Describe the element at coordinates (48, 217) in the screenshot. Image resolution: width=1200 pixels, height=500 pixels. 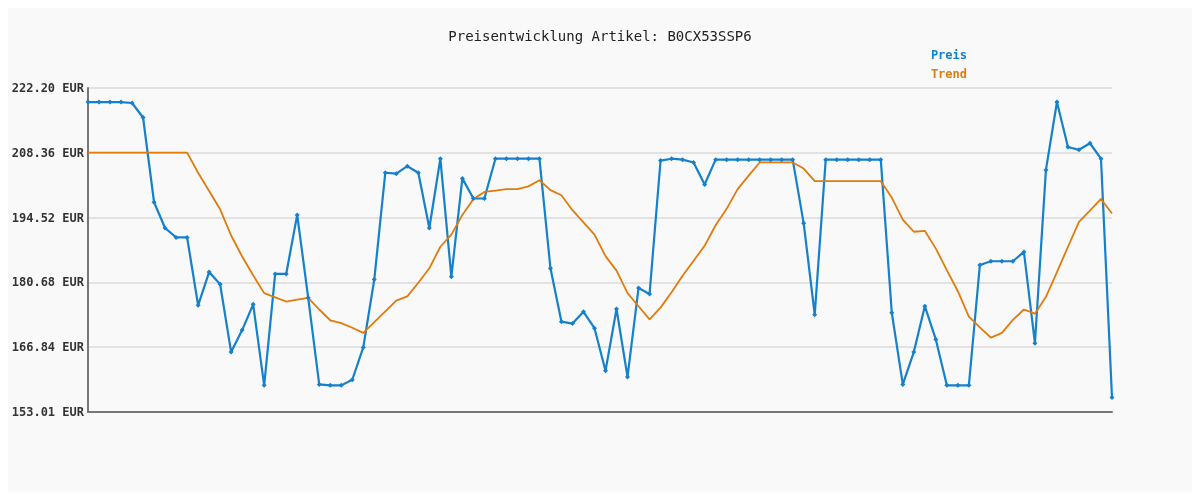
I see `y-tick-label: 194.52 EUR` at that location.